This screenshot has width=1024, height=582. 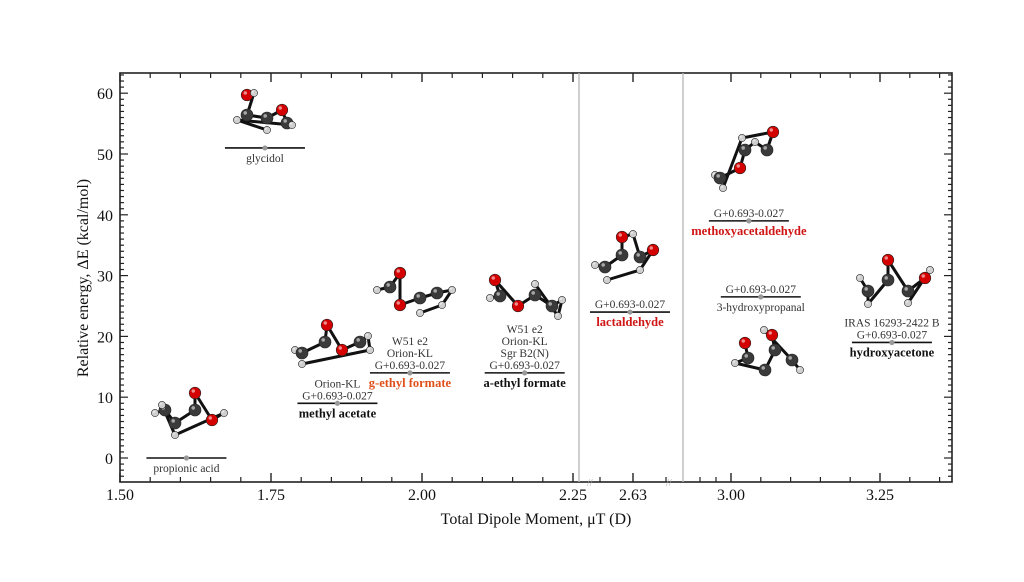 What do you see at coordinates (536, 519) in the screenshot?
I see `x-axis-label: Total Dipole Moment, μT (D)` at bounding box center [536, 519].